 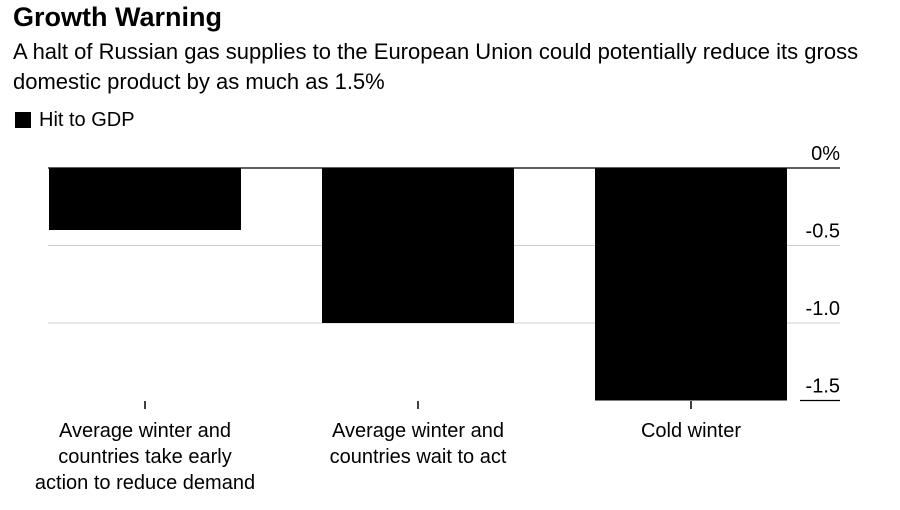 I want to click on y-tick-label: -1.0, so click(x=823, y=309).